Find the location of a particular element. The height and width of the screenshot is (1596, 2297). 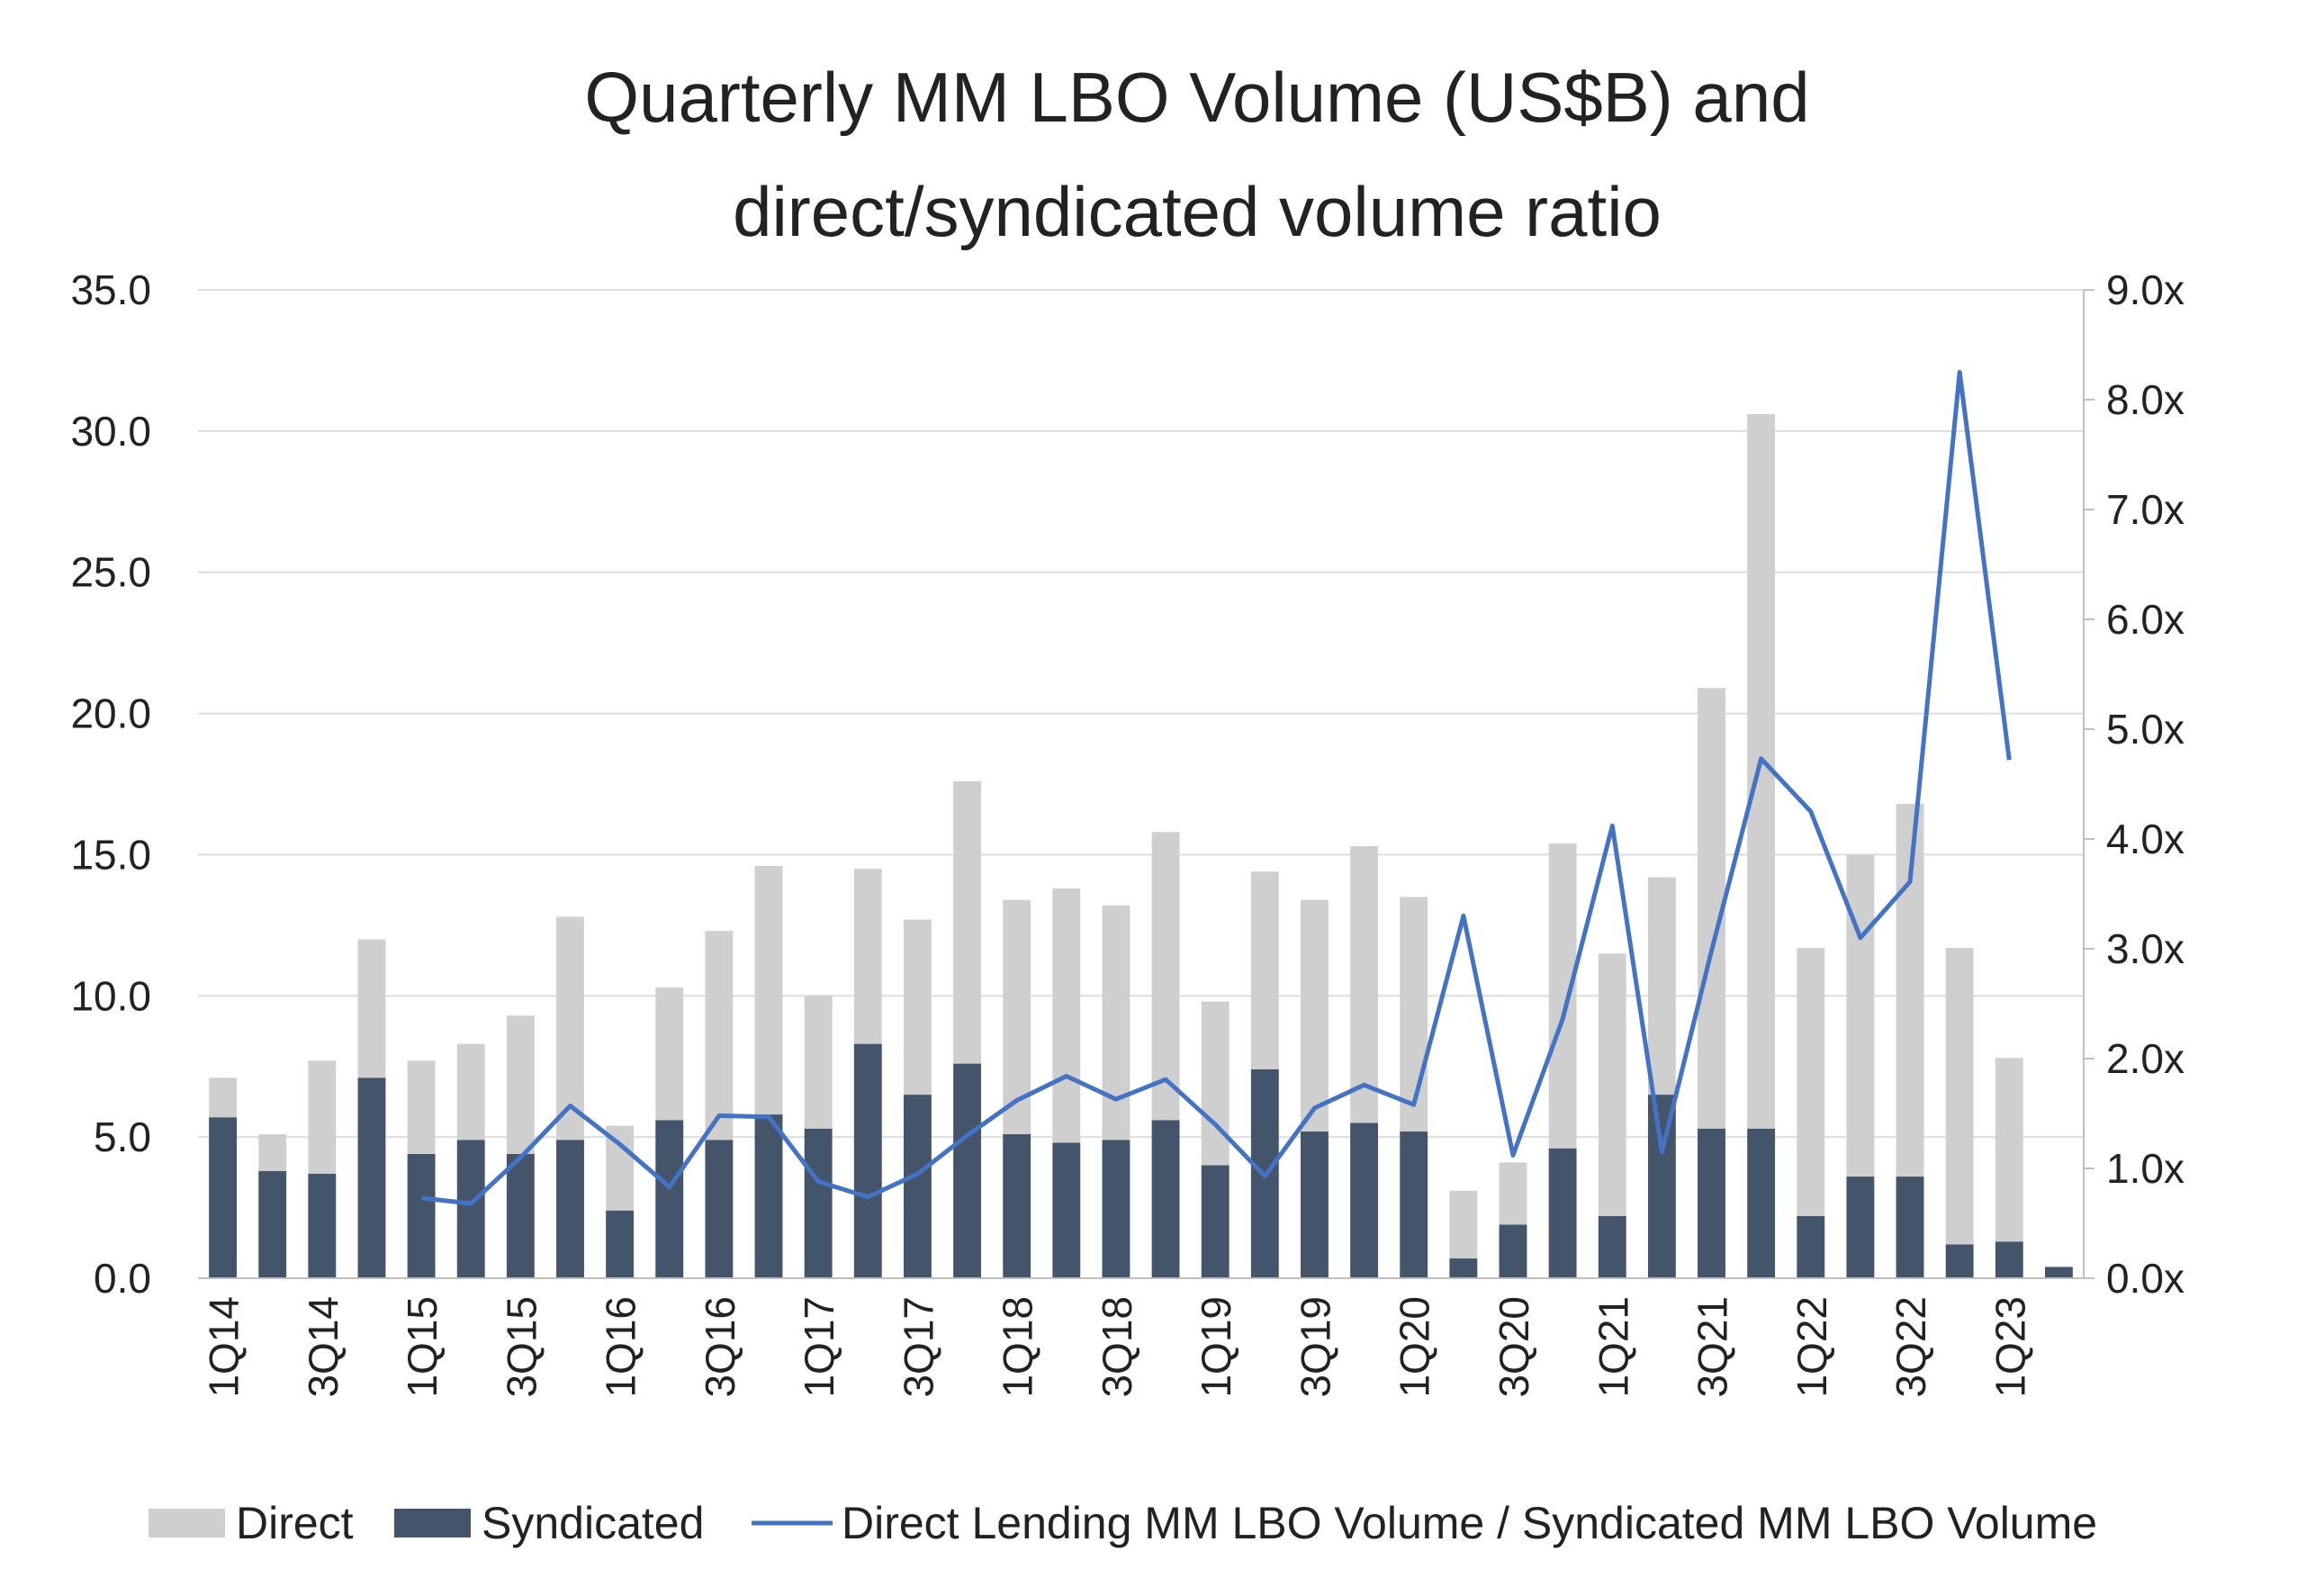

y-right-tick-label: 6.0x is located at coordinates (2145, 619).